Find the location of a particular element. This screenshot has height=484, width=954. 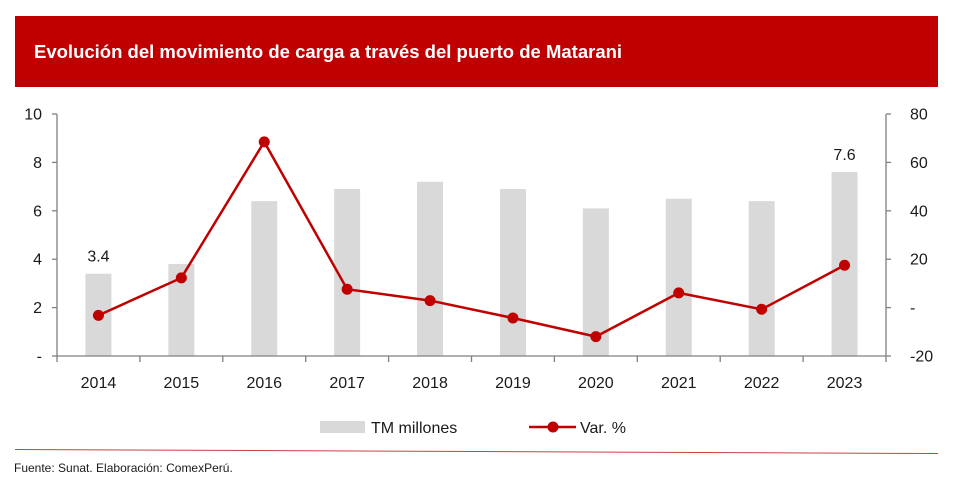

legend-label-tm: TM millones is located at coordinates (414, 428).